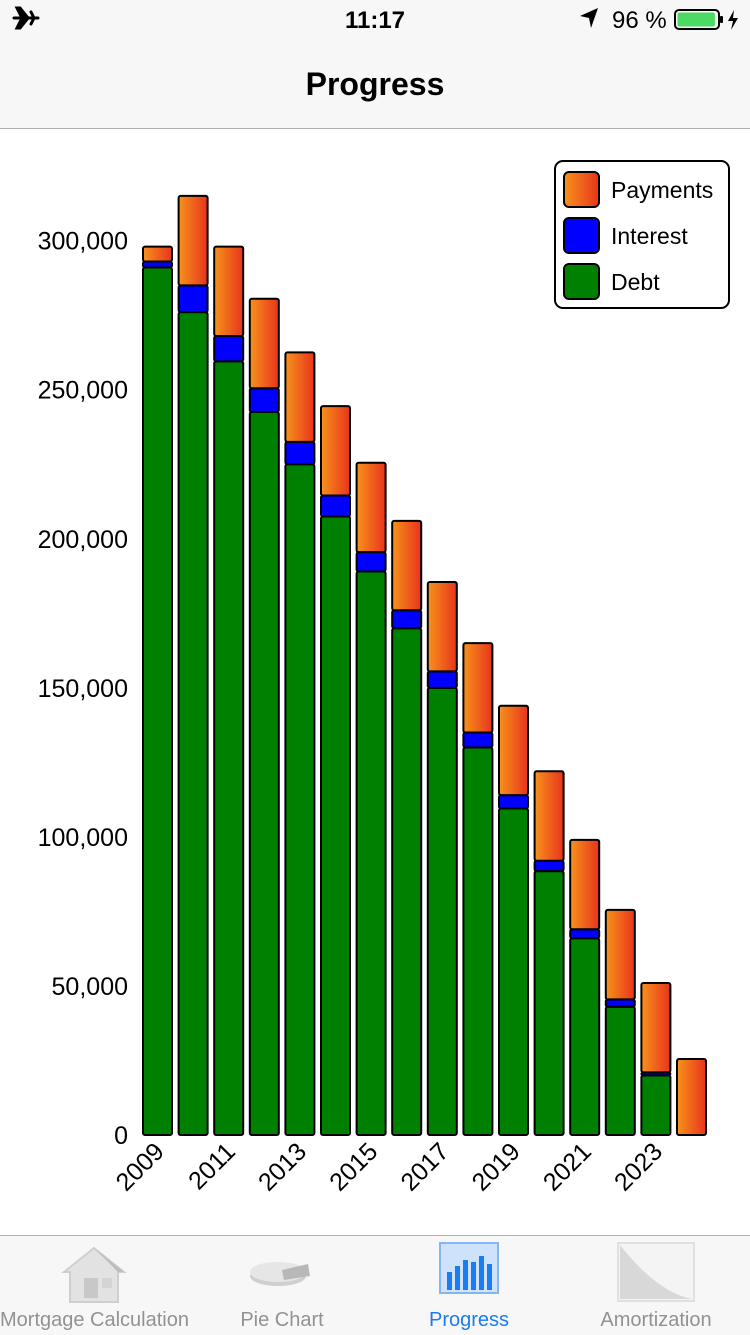 This screenshot has width=750, height=1335. I want to click on bar-payments-2022, so click(620, 954).